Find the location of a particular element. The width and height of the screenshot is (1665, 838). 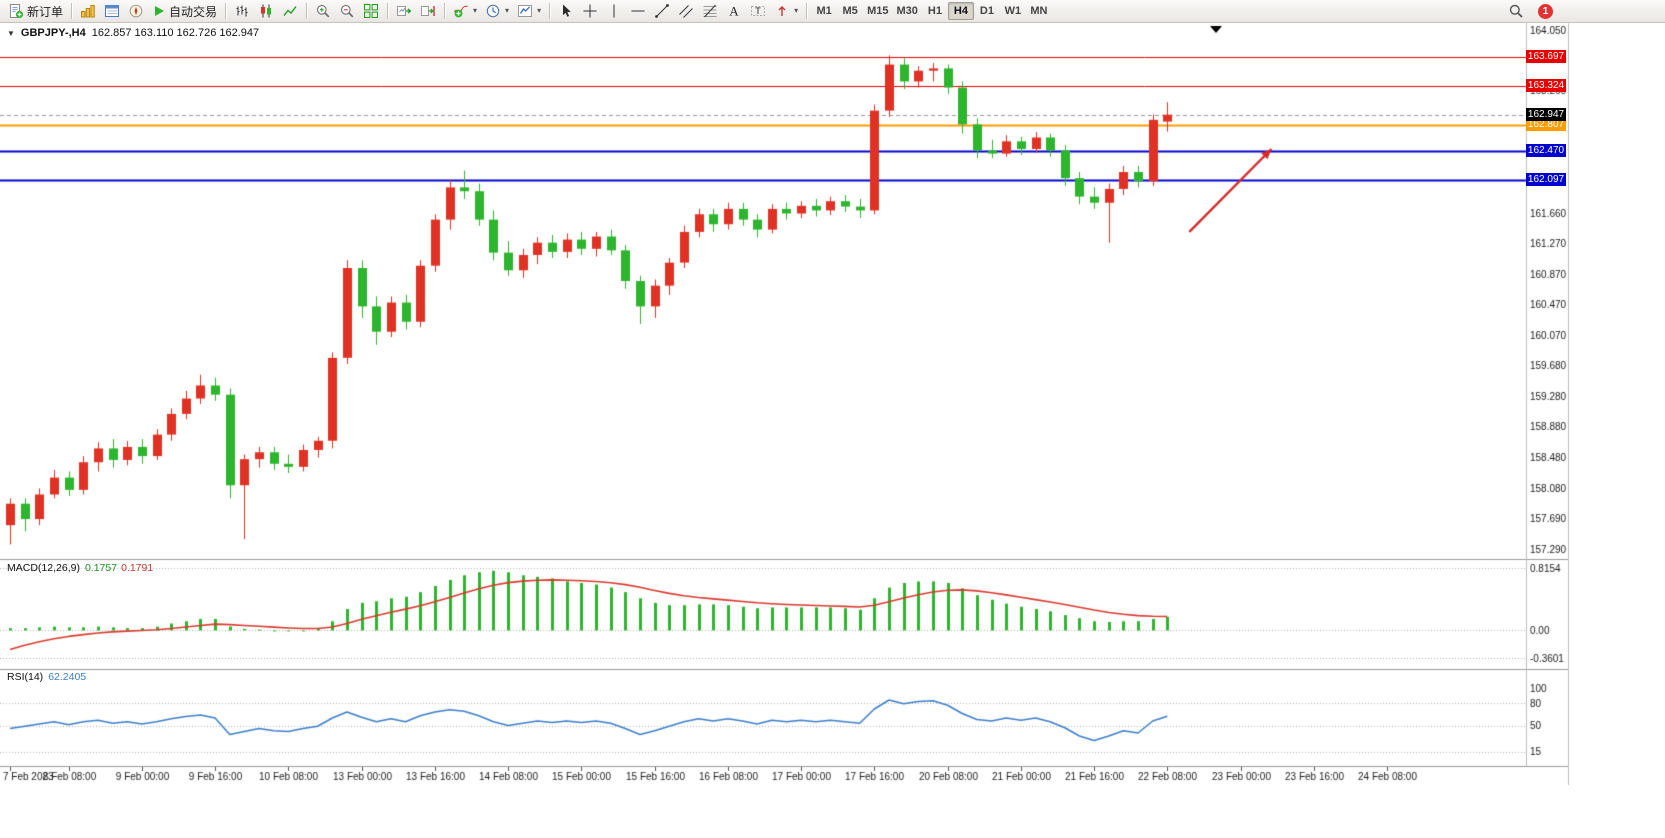

search-icon is located at coordinates (1516, 11).